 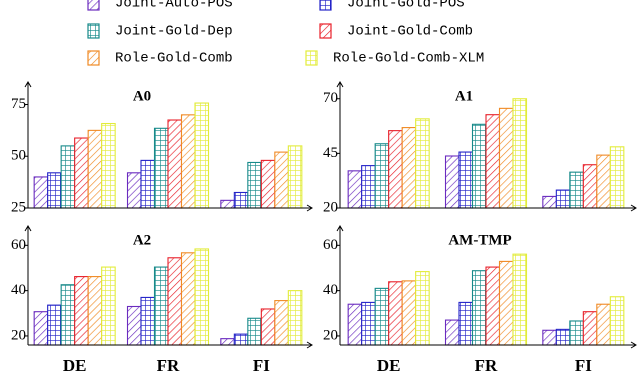 I want to click on y-tick-label: 75, so click(x=18, y=104).